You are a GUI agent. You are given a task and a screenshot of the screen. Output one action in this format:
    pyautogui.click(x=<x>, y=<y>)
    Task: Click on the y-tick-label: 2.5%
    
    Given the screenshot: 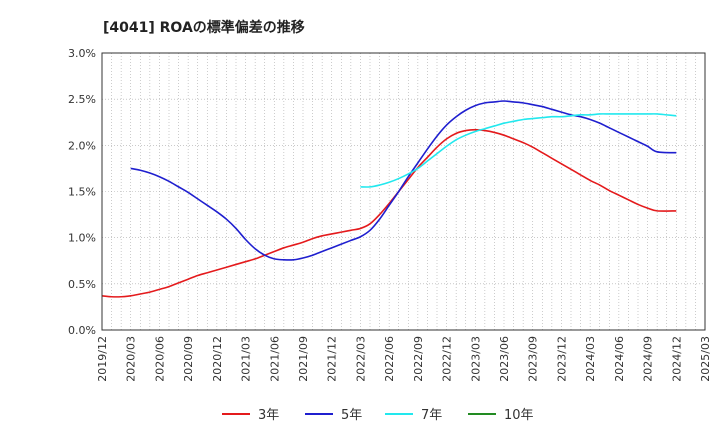 What is the action you would take?
    pyautogui.click(x=82, y=99)
    